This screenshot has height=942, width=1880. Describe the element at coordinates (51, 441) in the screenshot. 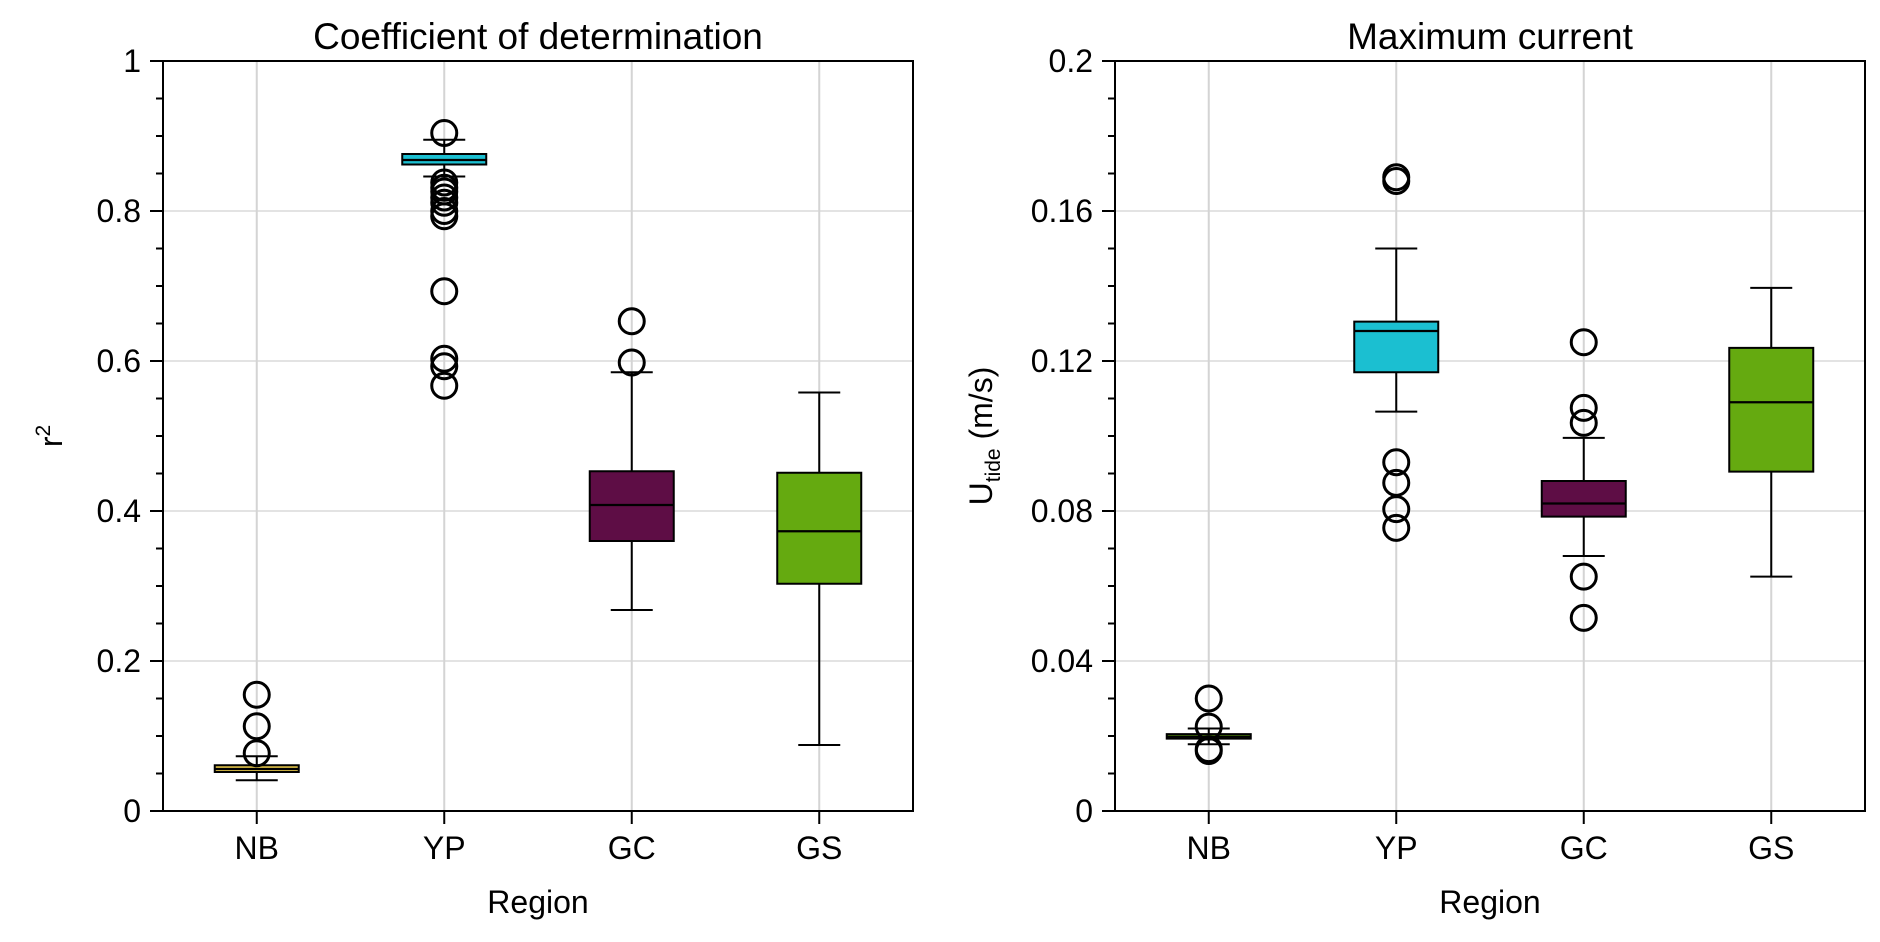

I see `y-axis-label-main: r` at that location.